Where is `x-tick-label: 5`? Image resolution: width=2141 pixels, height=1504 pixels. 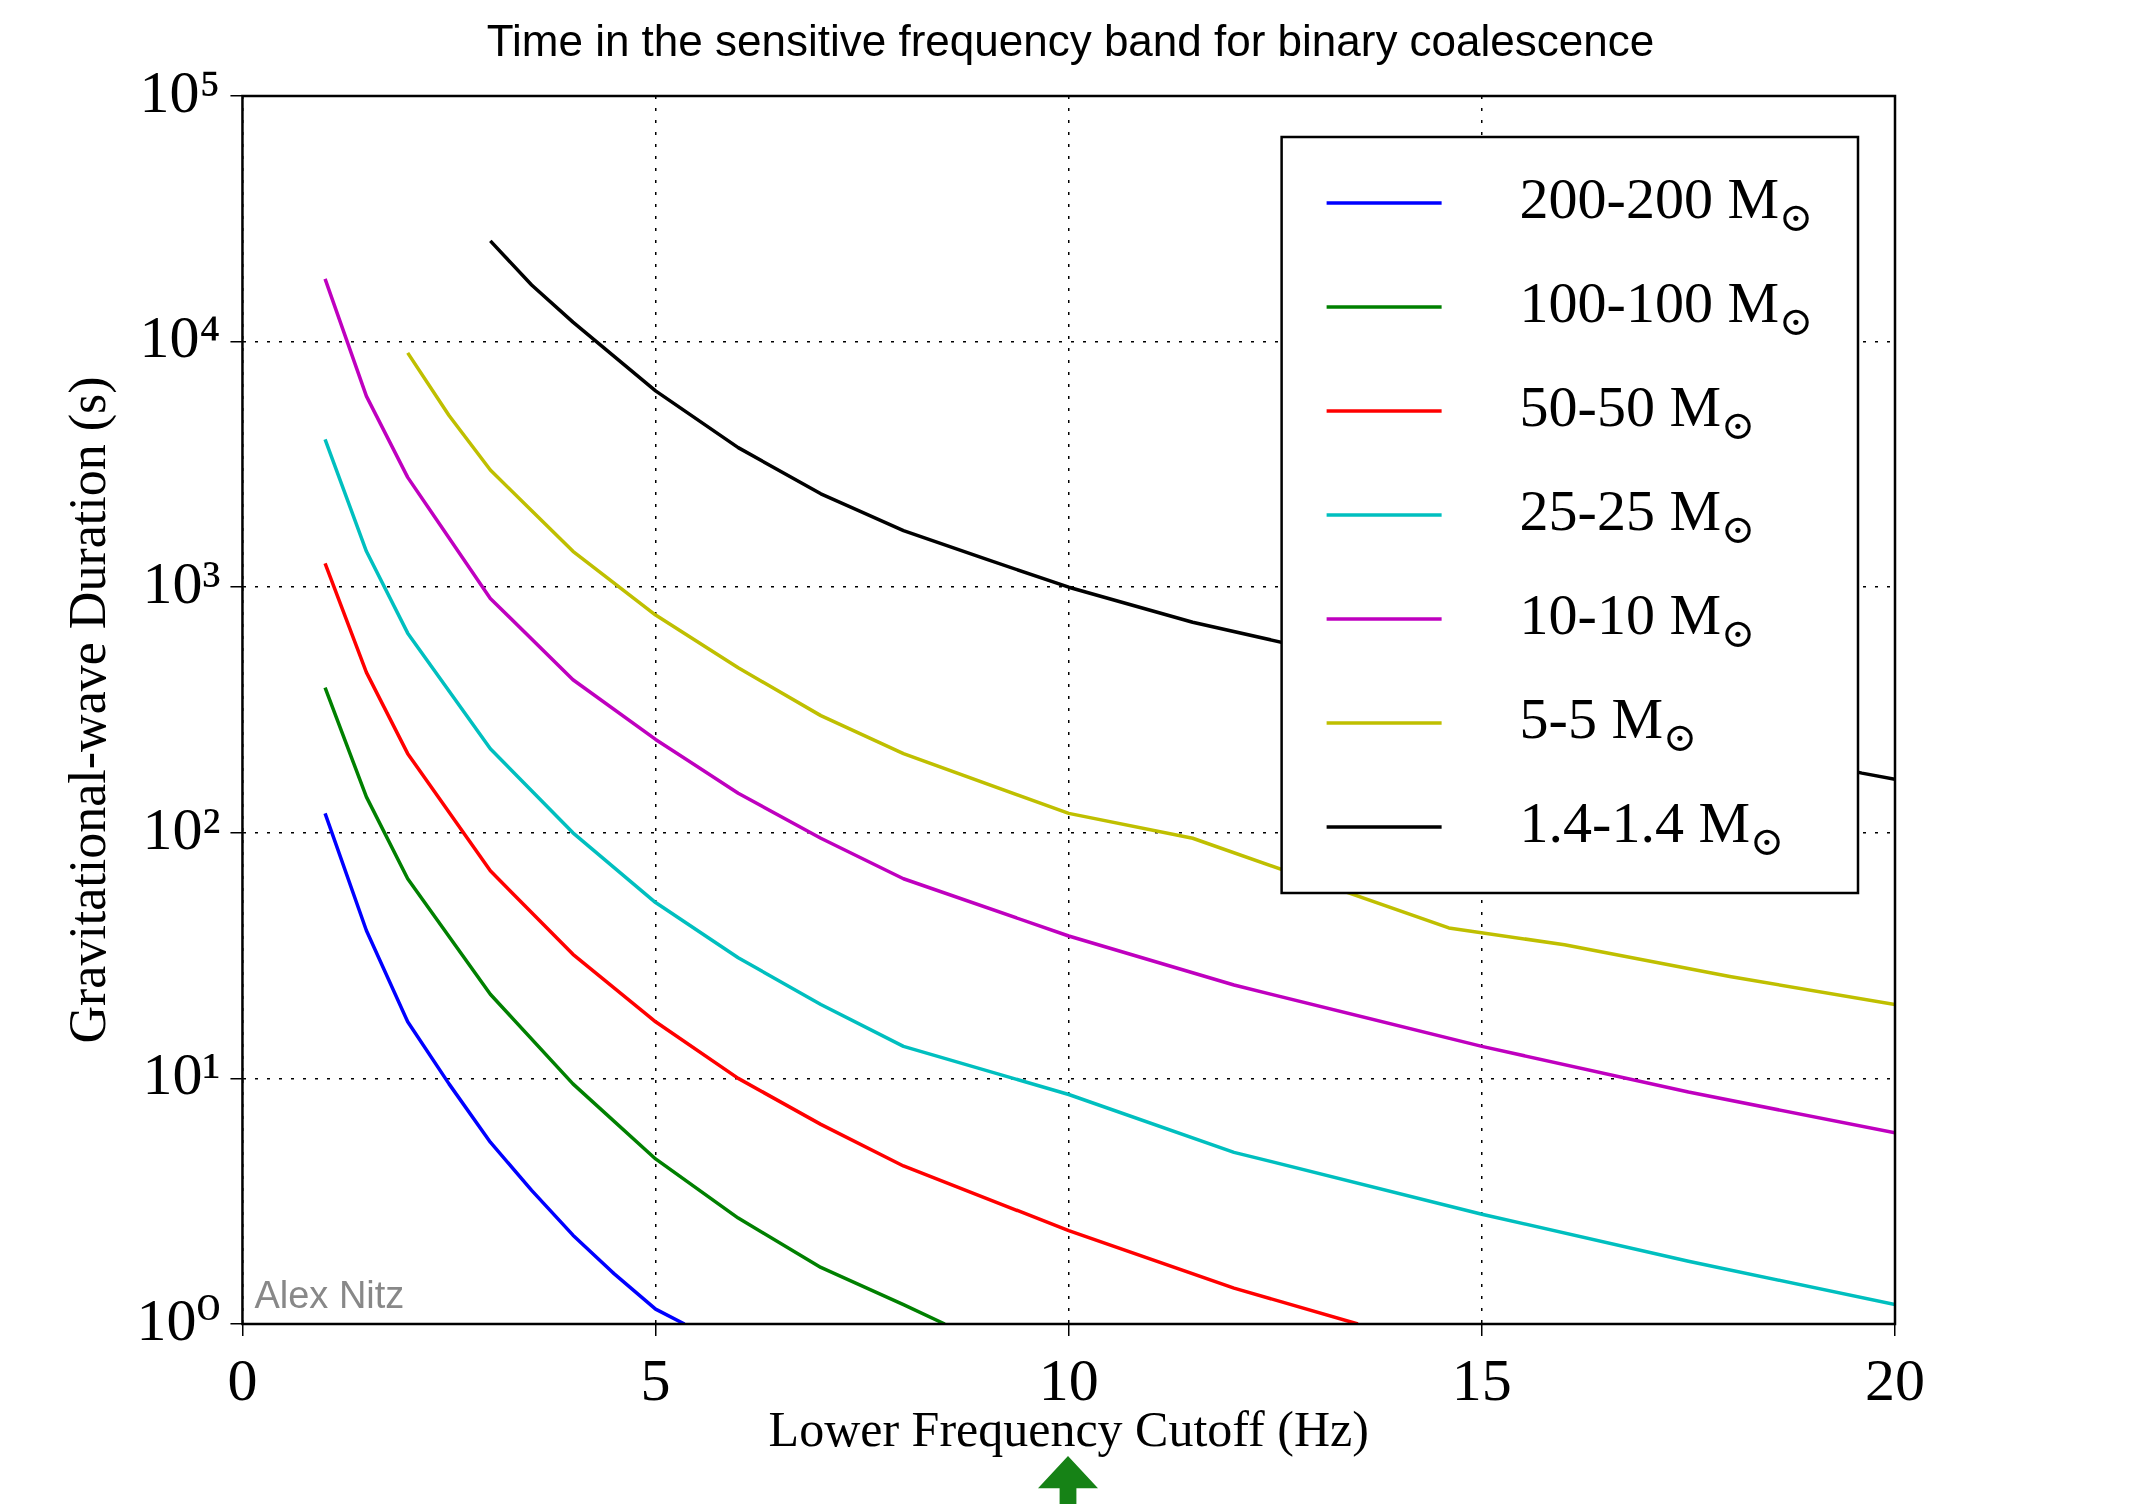 x-tick-label: 5 is located at coordinates (655, 1379).